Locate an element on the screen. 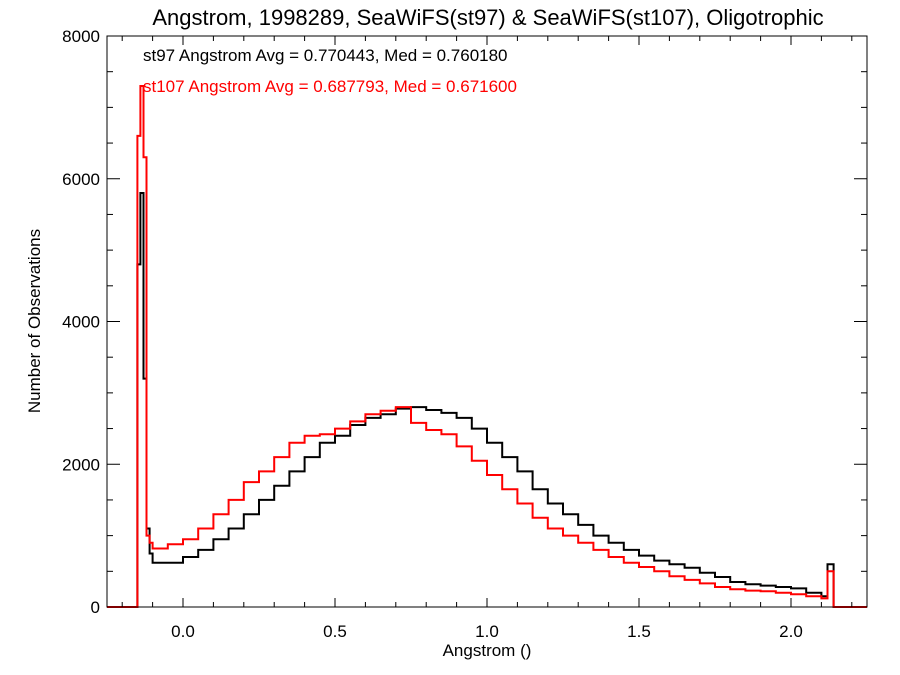 The width and height of the screenshot is (900, 675). y-tick-label: 6000 is located at coordinates (81, 179).